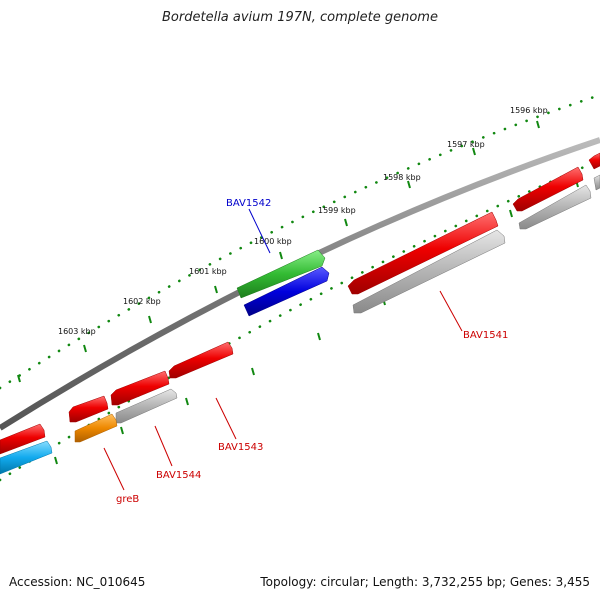 This screenshot has height=600, width=600. What do you see at coordinates (337, 210) in the screenshot?
I see `tick-label-1599: 1599 kbp` at bounding box center [337, 210].